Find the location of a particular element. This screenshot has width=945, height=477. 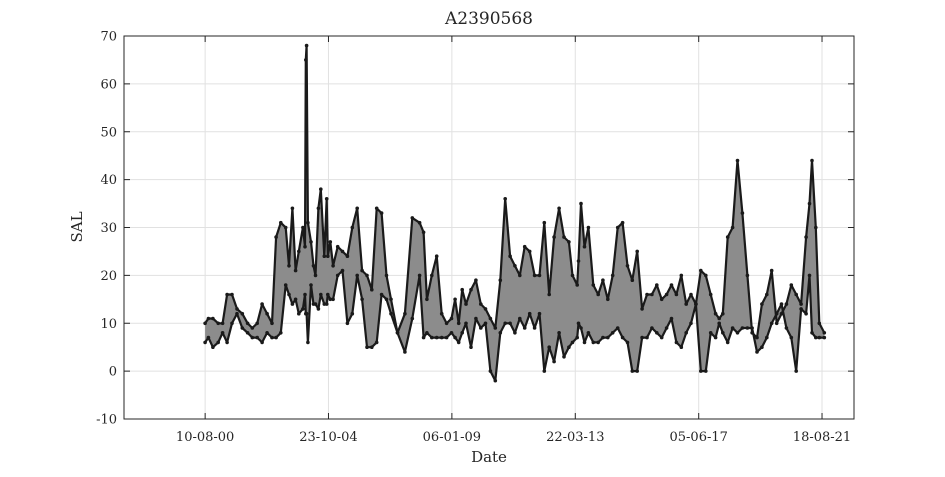

chart-title: A2390568 is located at coordinates (488, 19).